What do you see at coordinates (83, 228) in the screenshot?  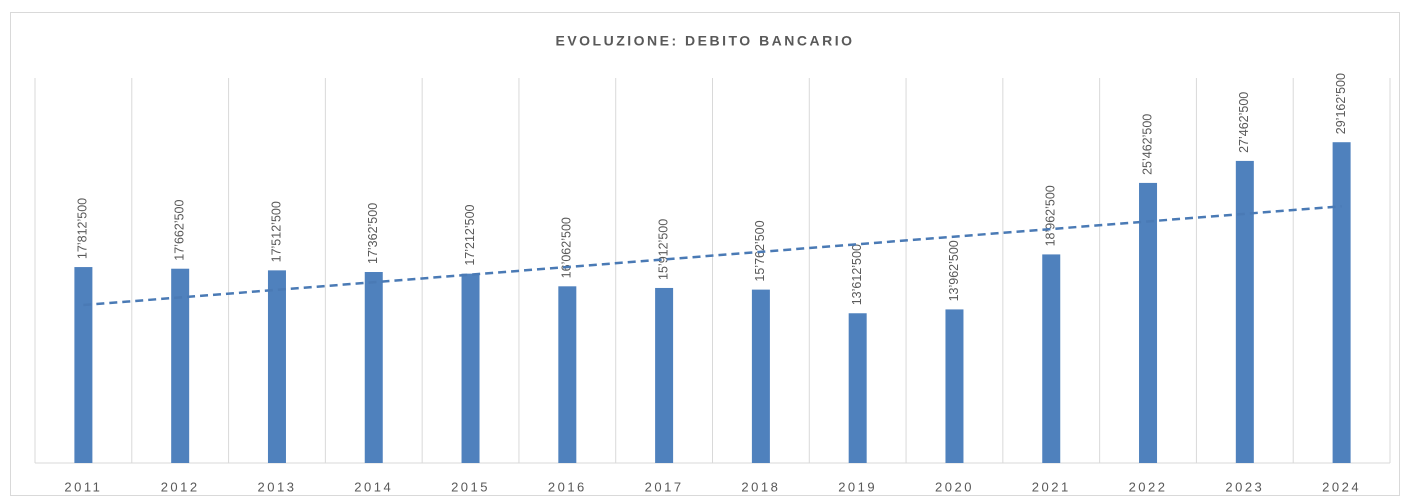 I see `data-label: 17’812’500` at bounding box center [83, 228].